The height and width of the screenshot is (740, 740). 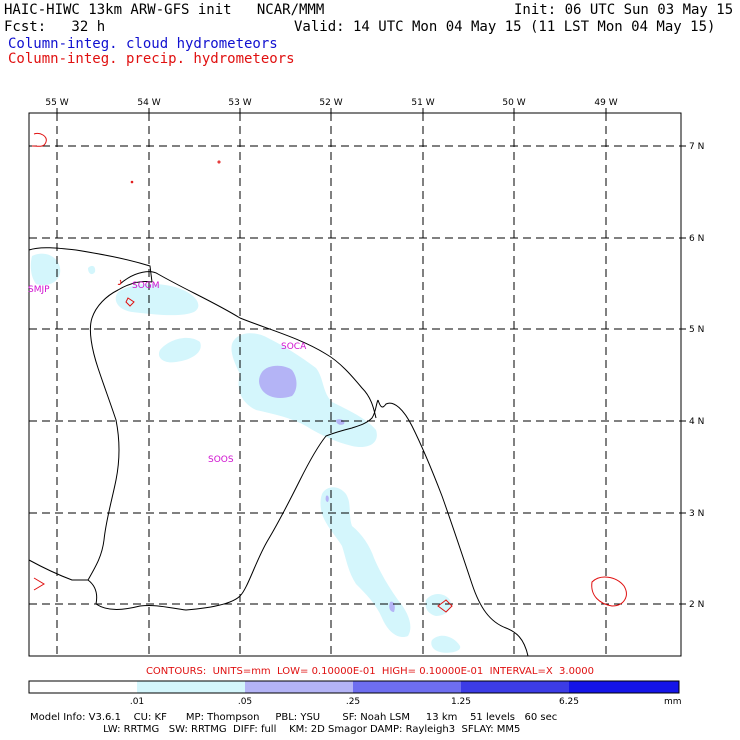 I want to click on colorbar-tick-label: 6.25, so click(x=569, y=702).